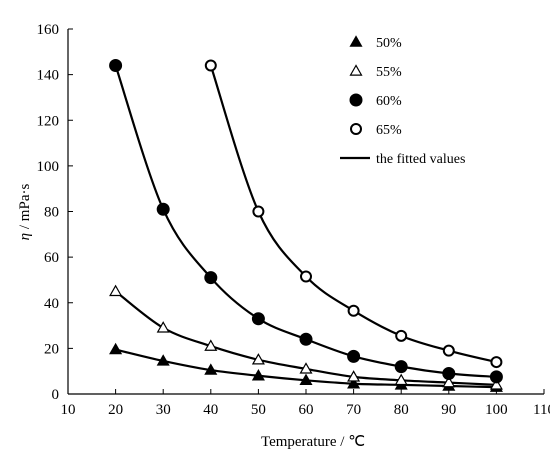 The height and width of the screenshot is (460, 550). I want to click on x-tick-label: 60, so click(306, 410).